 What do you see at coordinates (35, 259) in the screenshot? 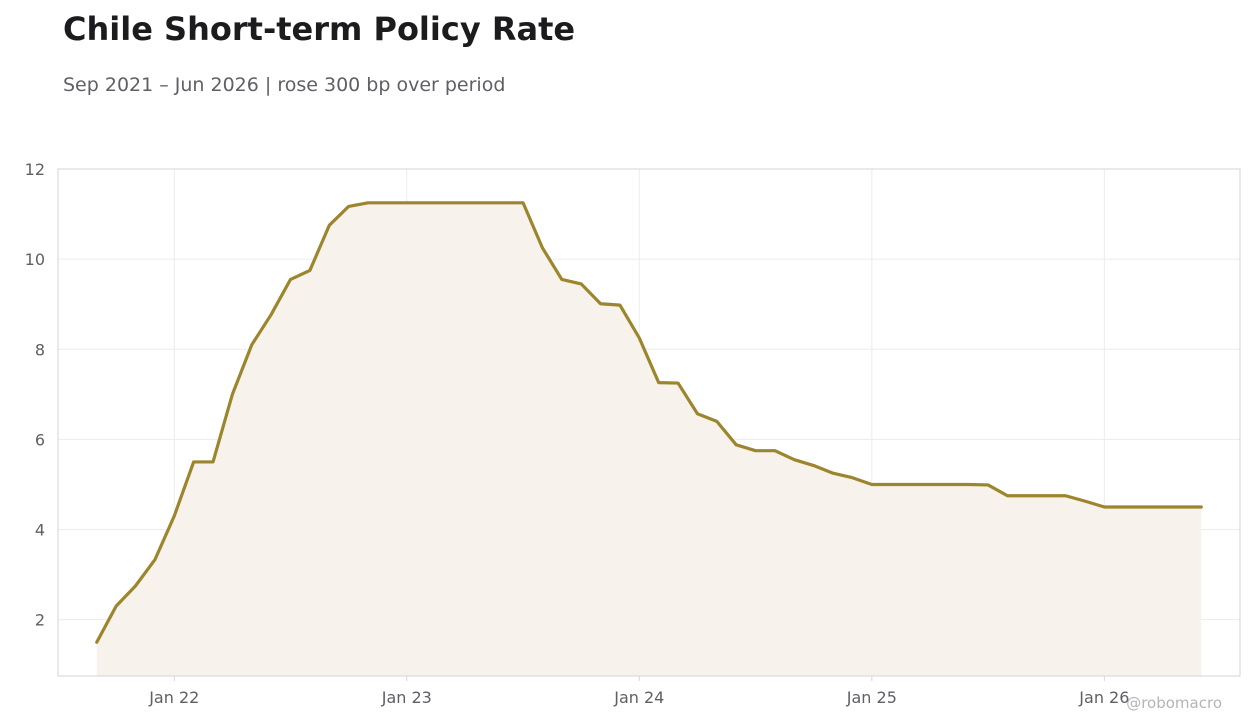
I see `y-tick-label: 10` at bounding box center [35, 259].